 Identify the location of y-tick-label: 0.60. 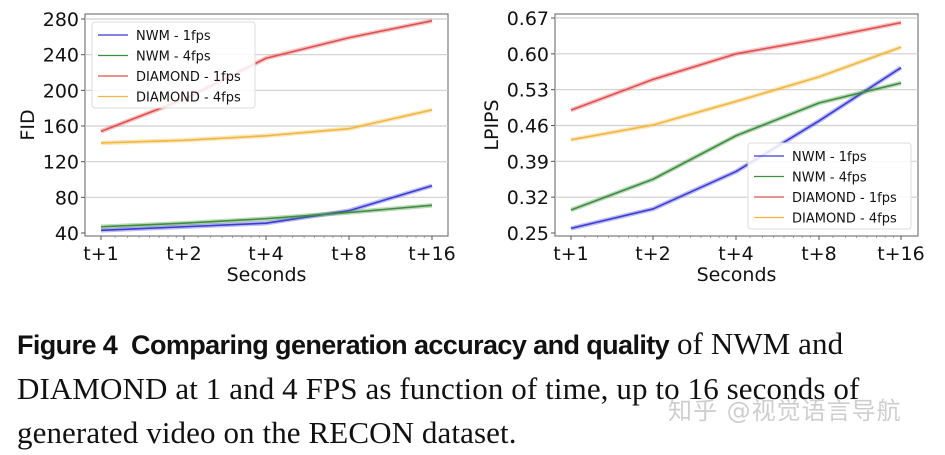
(528, 55).